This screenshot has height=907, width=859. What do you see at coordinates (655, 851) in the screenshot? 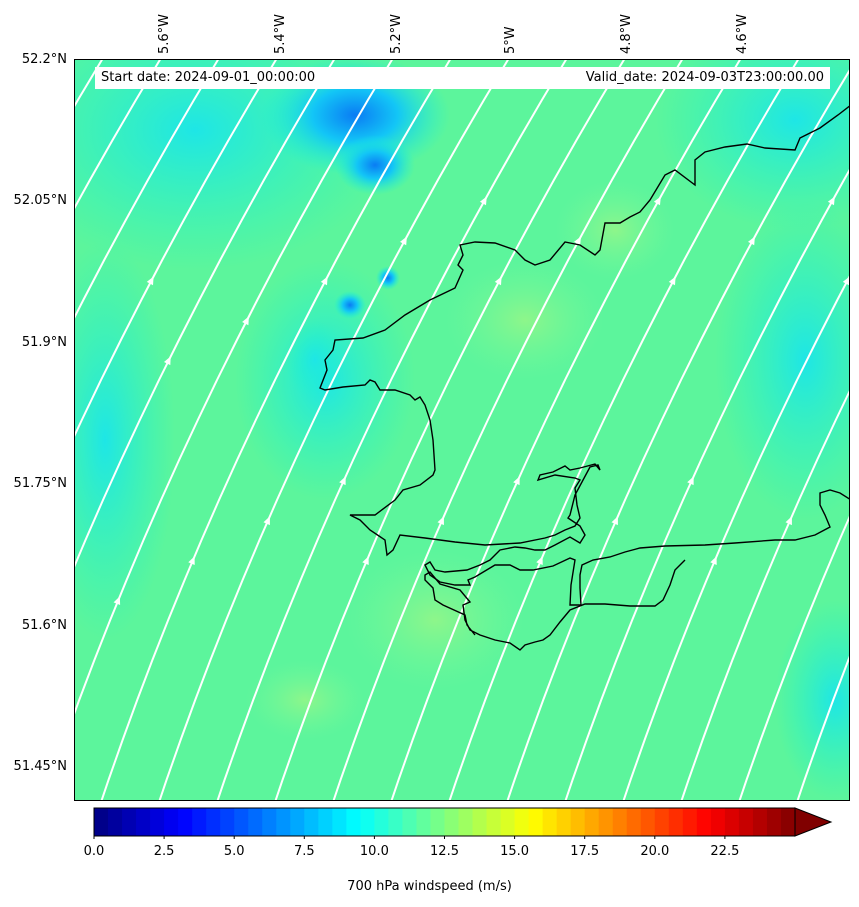
I see `colorbar-tick-label: 20.0` at bounding box center [655, 851].